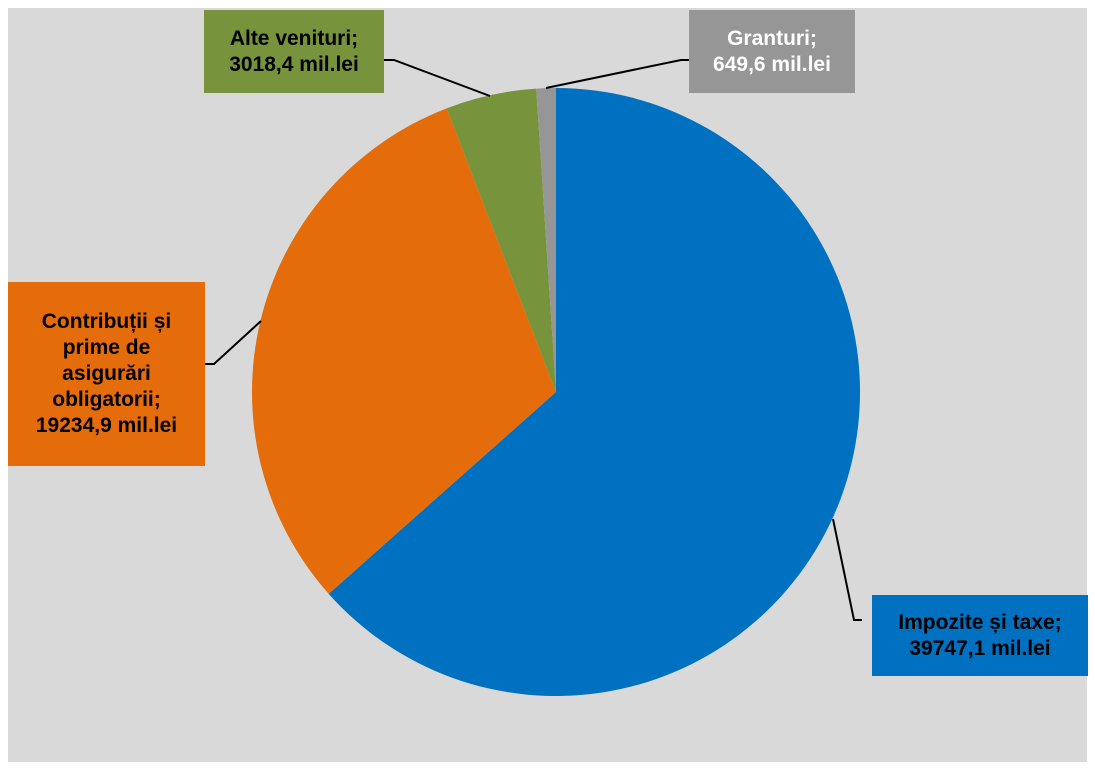 This screenshot has width=1095, height=770. What do you see at coordinates (294, 38) in the screenshot?
I see `data-label-line: Alte venituri;` at bounding box center [294, 38].